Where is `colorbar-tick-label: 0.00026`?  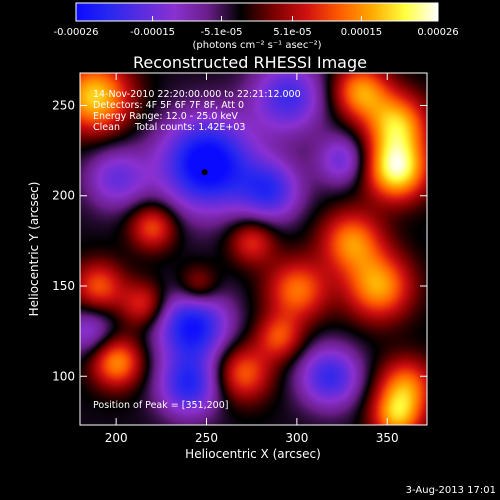
colorbar-tick-label: 0.00026 is located at coordinates (437, 32).